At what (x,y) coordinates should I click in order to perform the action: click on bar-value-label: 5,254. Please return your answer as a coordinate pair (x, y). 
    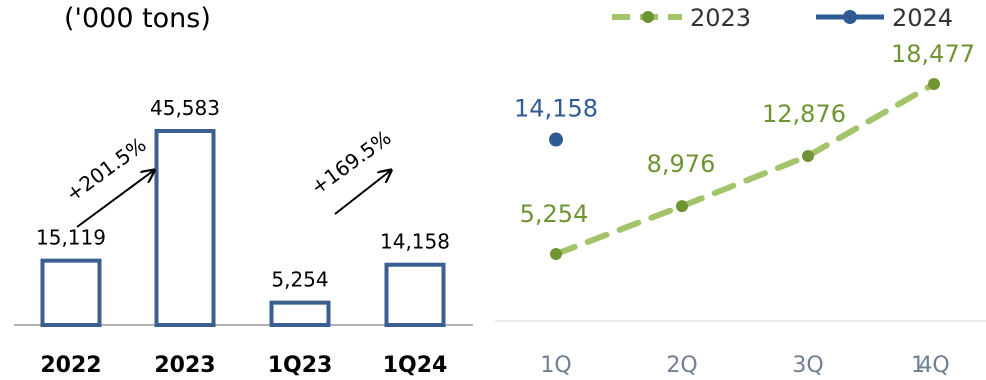
    Looking at the image, I should click on (299, 280).